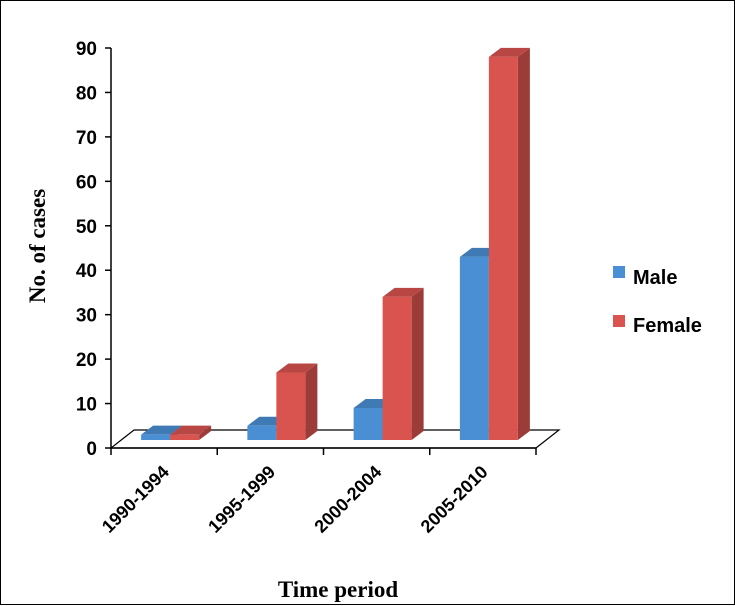 This screenshot has height=606, width=735. What do you see at coordinates (86, 138) in the screenshot?
I see `y-tick-label: 70` at bounding box center [86, 138].